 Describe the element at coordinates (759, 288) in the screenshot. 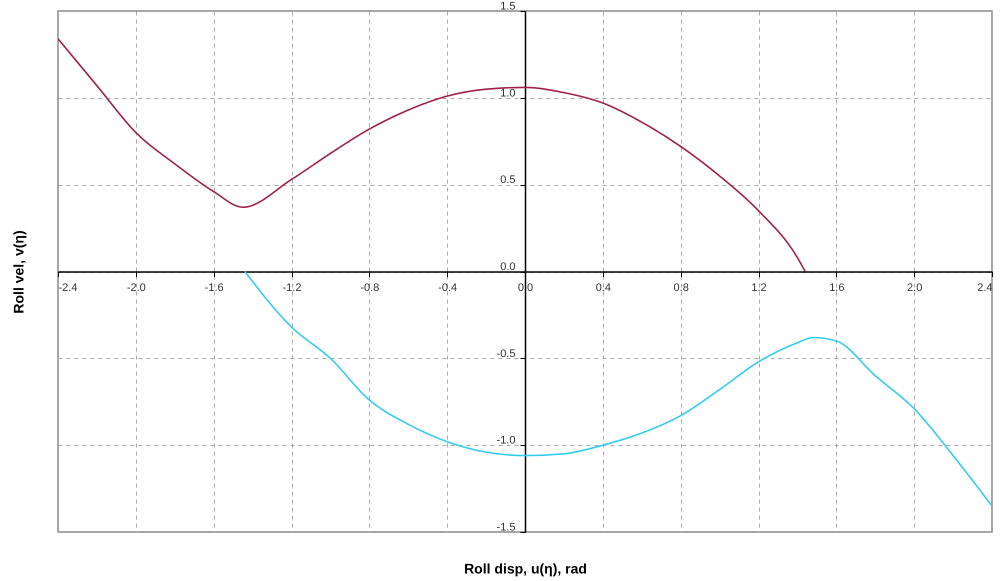

I see `x-tick-label: 1.2` at that location.